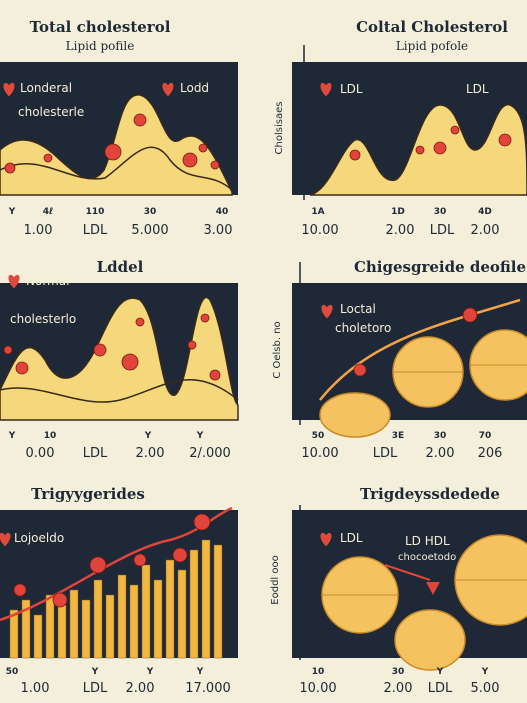  I want to click on label: choletoro, so click(363, 328).